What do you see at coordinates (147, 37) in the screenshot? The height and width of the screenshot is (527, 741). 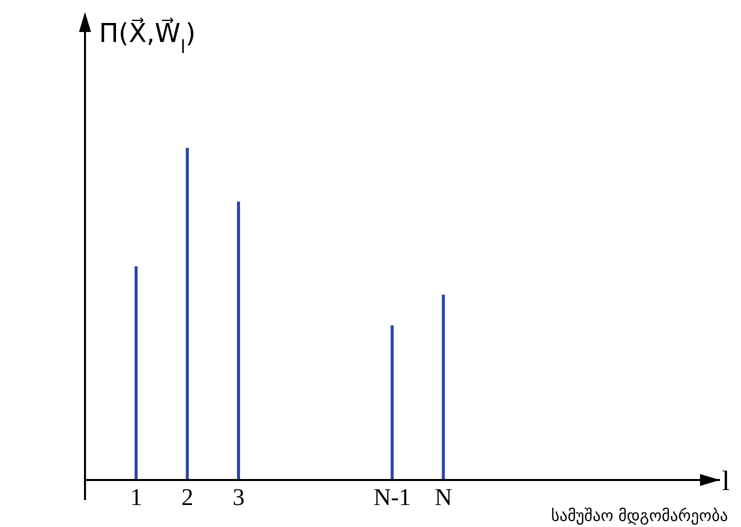 I see `y-axis-title: Π(X⃗,W⃗$_{l}$)` at bounding box center [147, 37].